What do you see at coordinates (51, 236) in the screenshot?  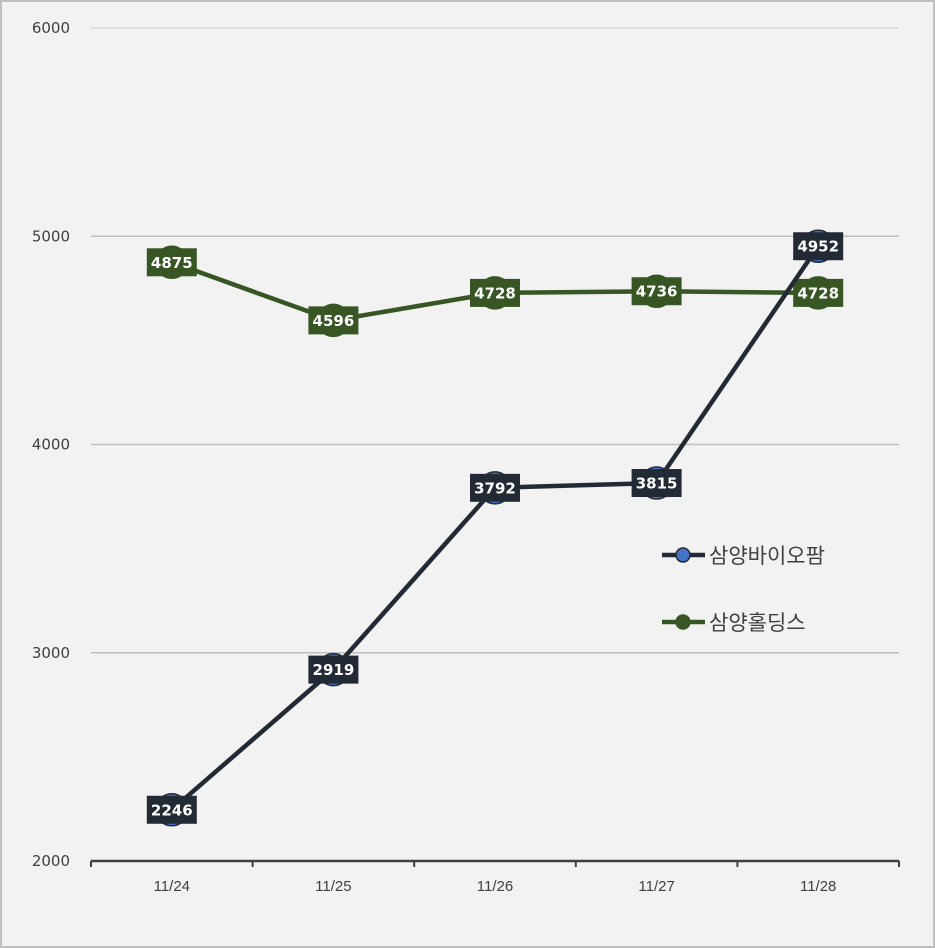 I see `y-tick-label: 5000` at bounding box center [51, 236].